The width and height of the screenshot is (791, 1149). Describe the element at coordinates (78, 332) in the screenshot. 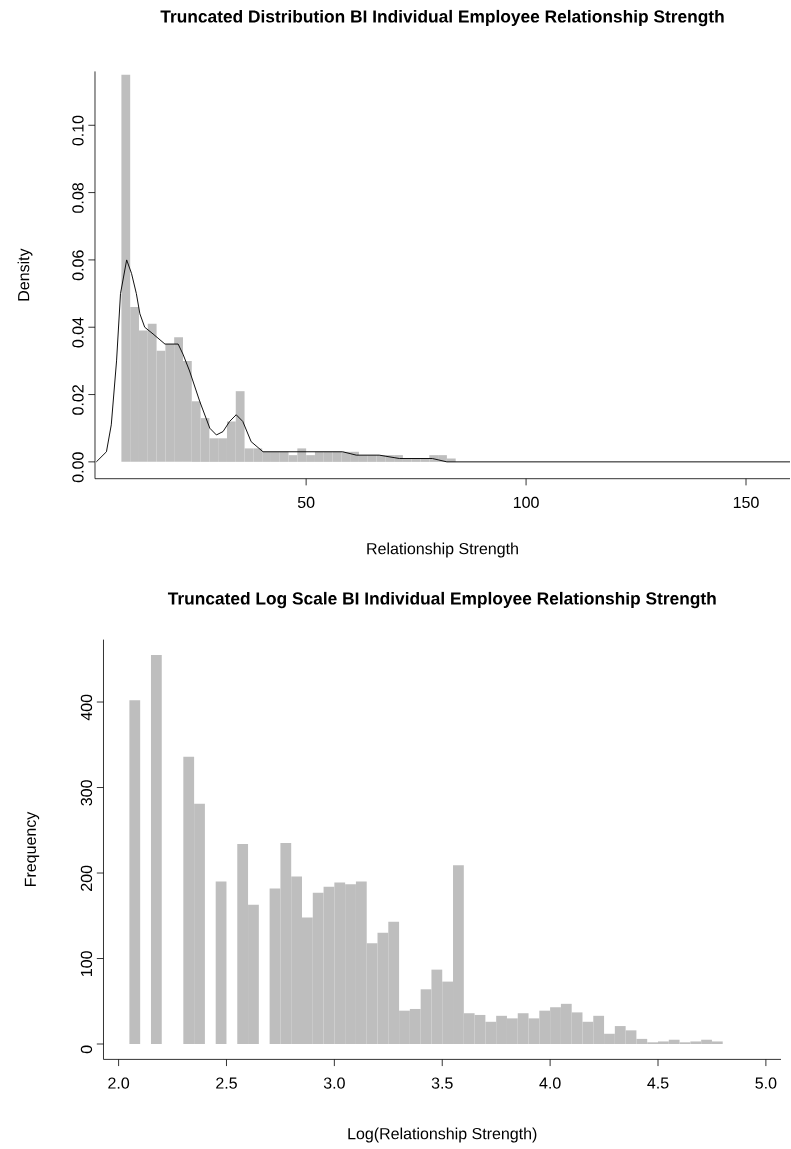

I see `y-tick-label: 0.04` at that location.